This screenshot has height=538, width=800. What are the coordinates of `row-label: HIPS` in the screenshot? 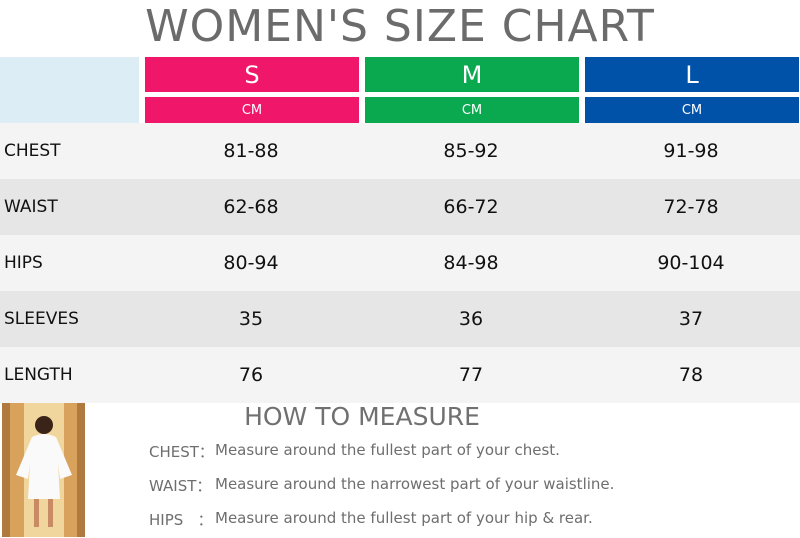 It's located at (23, 263).